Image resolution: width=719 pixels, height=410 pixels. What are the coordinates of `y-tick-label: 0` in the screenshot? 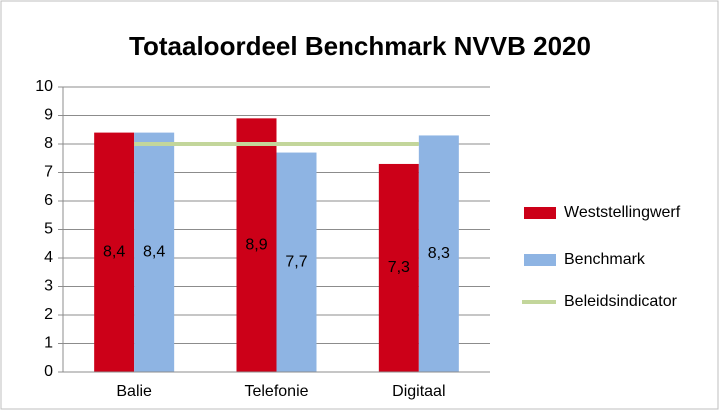 It's located at (48, 371).